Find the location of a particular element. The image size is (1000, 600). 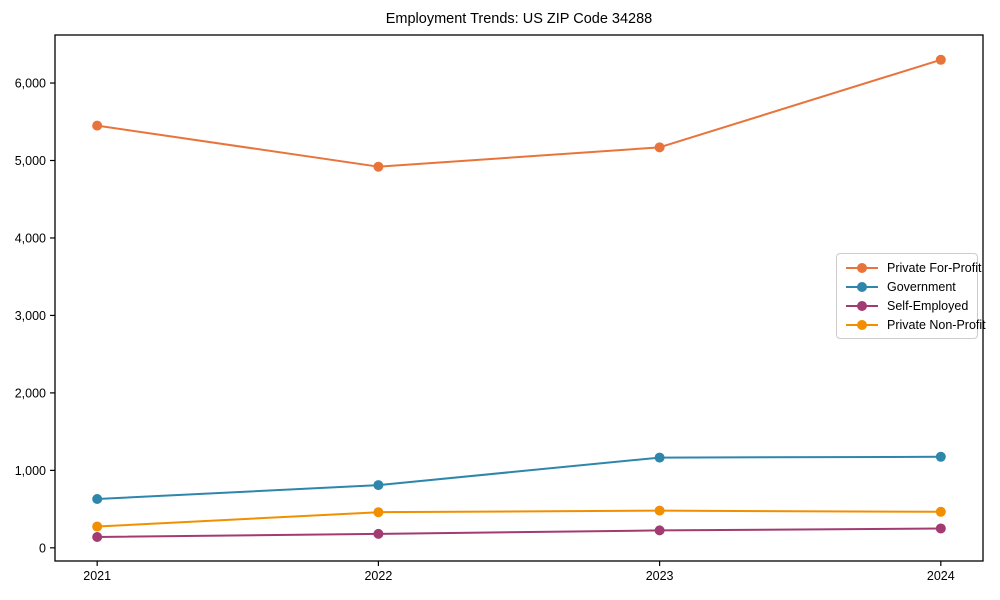

y-tick-label: 4,000 is located at coordinates (30, 238).